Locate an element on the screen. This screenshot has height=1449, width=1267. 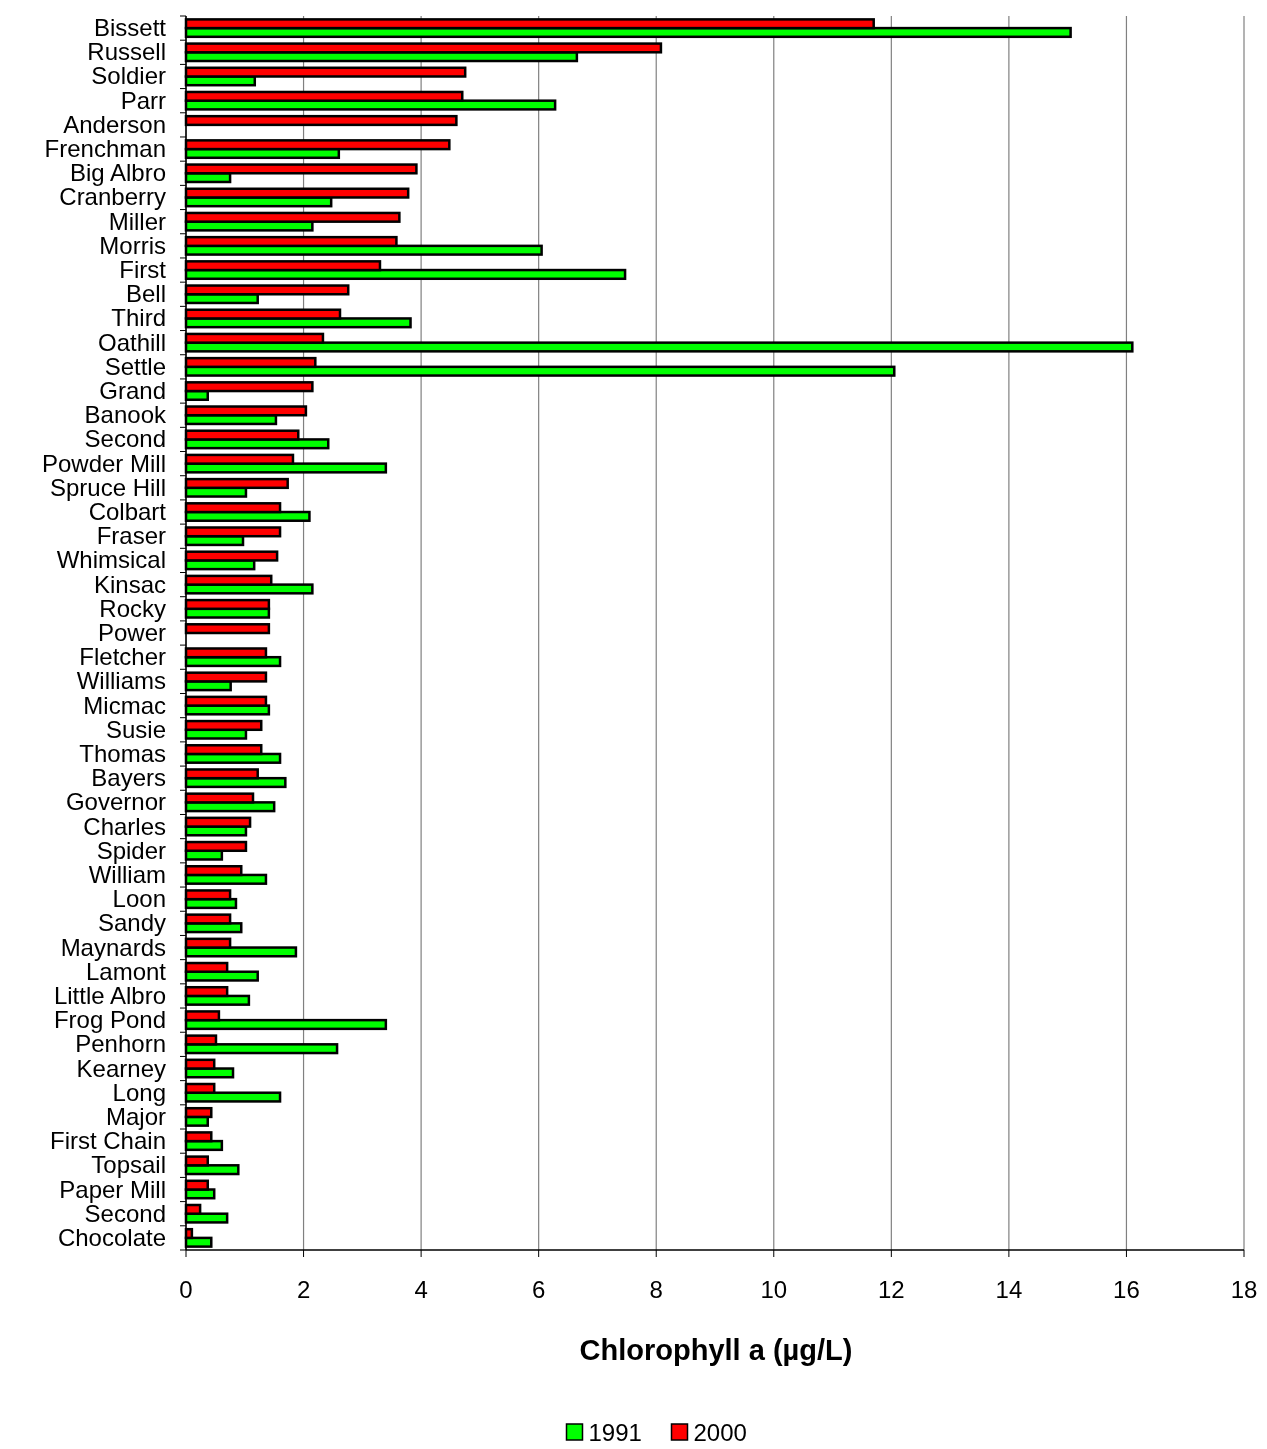
x-tick-label: 0 is located at coordinates (186, 1289).